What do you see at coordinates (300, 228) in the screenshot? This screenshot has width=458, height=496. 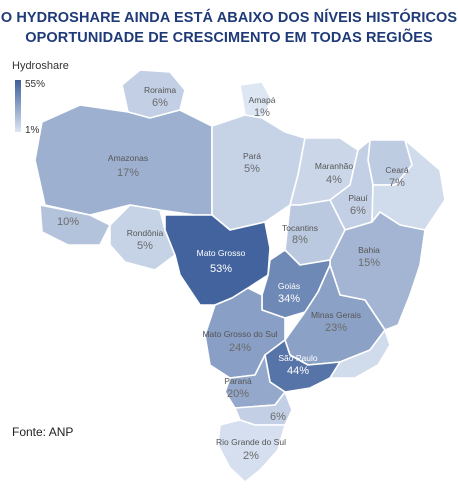 I see `label-tocantins-name: Tocantins` at bounding box center [300, 228].